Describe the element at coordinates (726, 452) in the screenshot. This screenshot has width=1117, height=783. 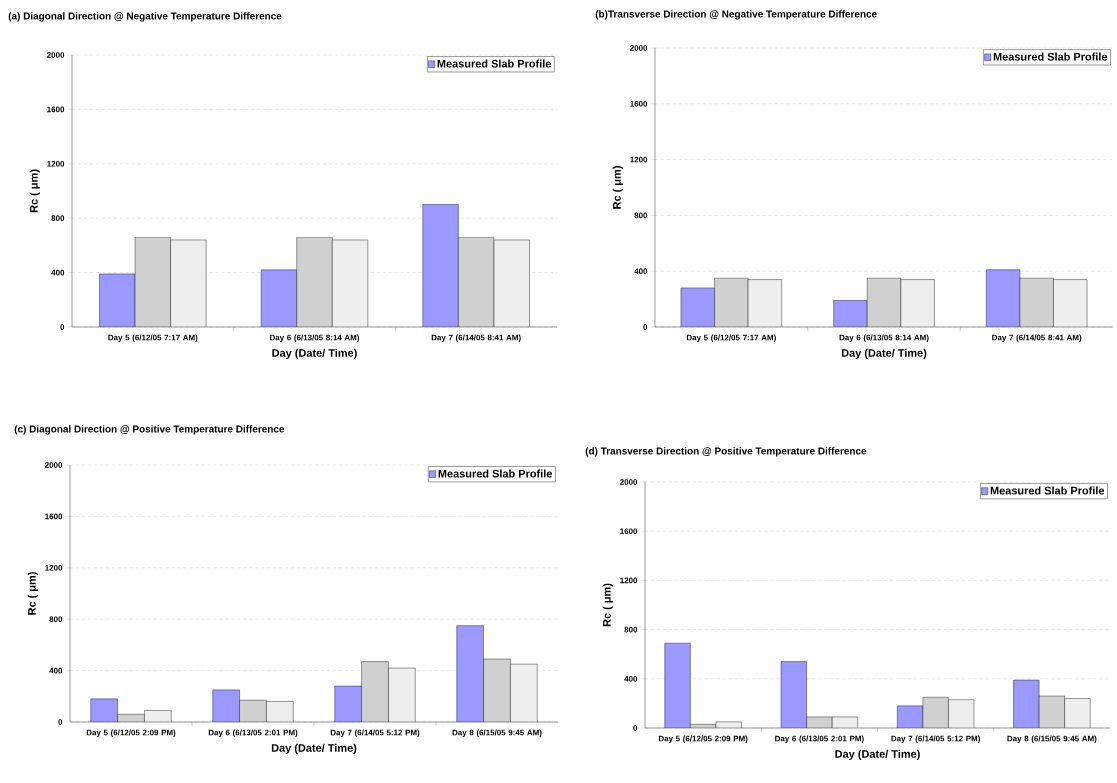
I see `chart-title: (d) Transverse Direction @ Positive Temperature Difference` at that location.